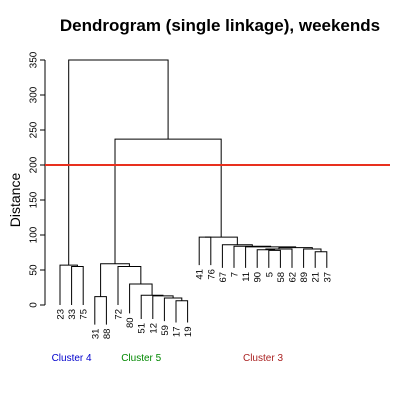  What do you see at coordinates (130, 322) in the screenshot?
I see `leaf-label: 80` at bounding box center [130, 322].